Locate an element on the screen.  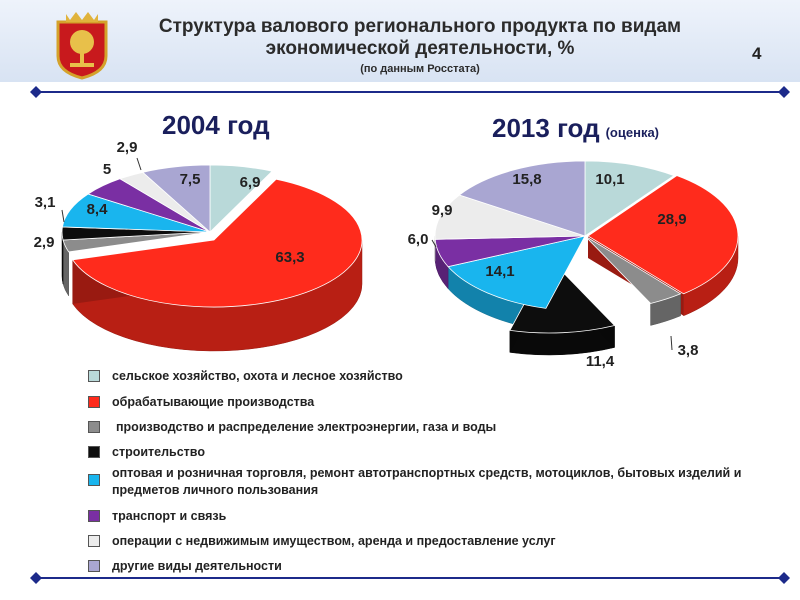
pie-slice-energy is located at coordinates (633, 269).